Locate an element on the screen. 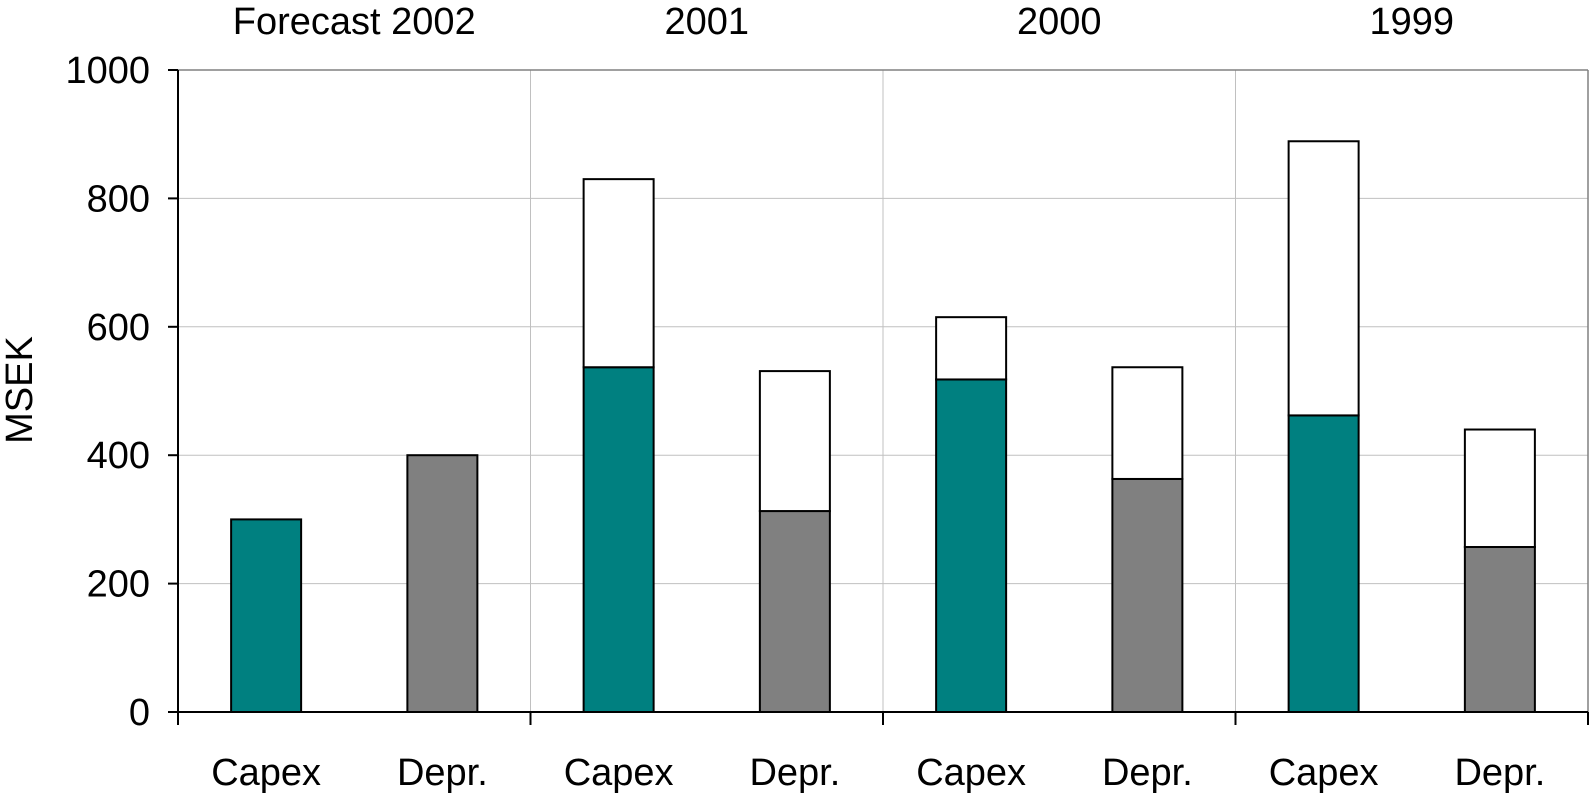  y-tick-label: 600 is located at coordinates (118, 328).